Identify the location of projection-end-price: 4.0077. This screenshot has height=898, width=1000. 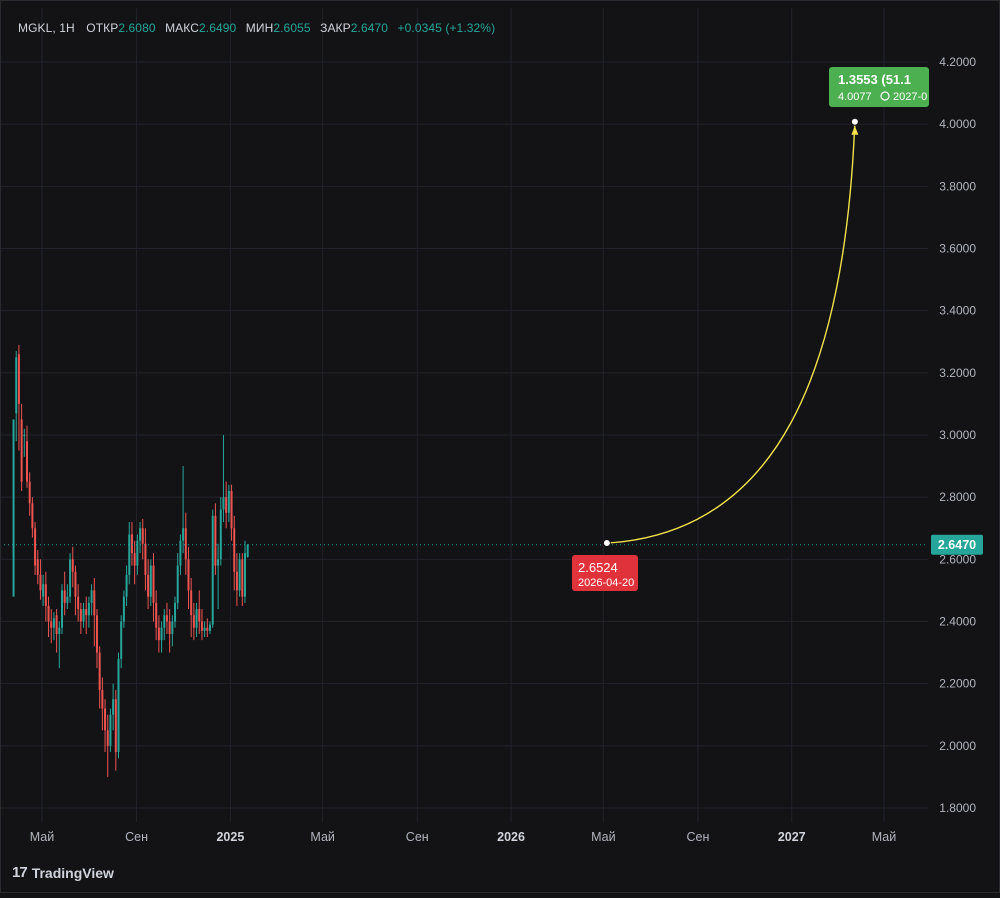
(855, 97).